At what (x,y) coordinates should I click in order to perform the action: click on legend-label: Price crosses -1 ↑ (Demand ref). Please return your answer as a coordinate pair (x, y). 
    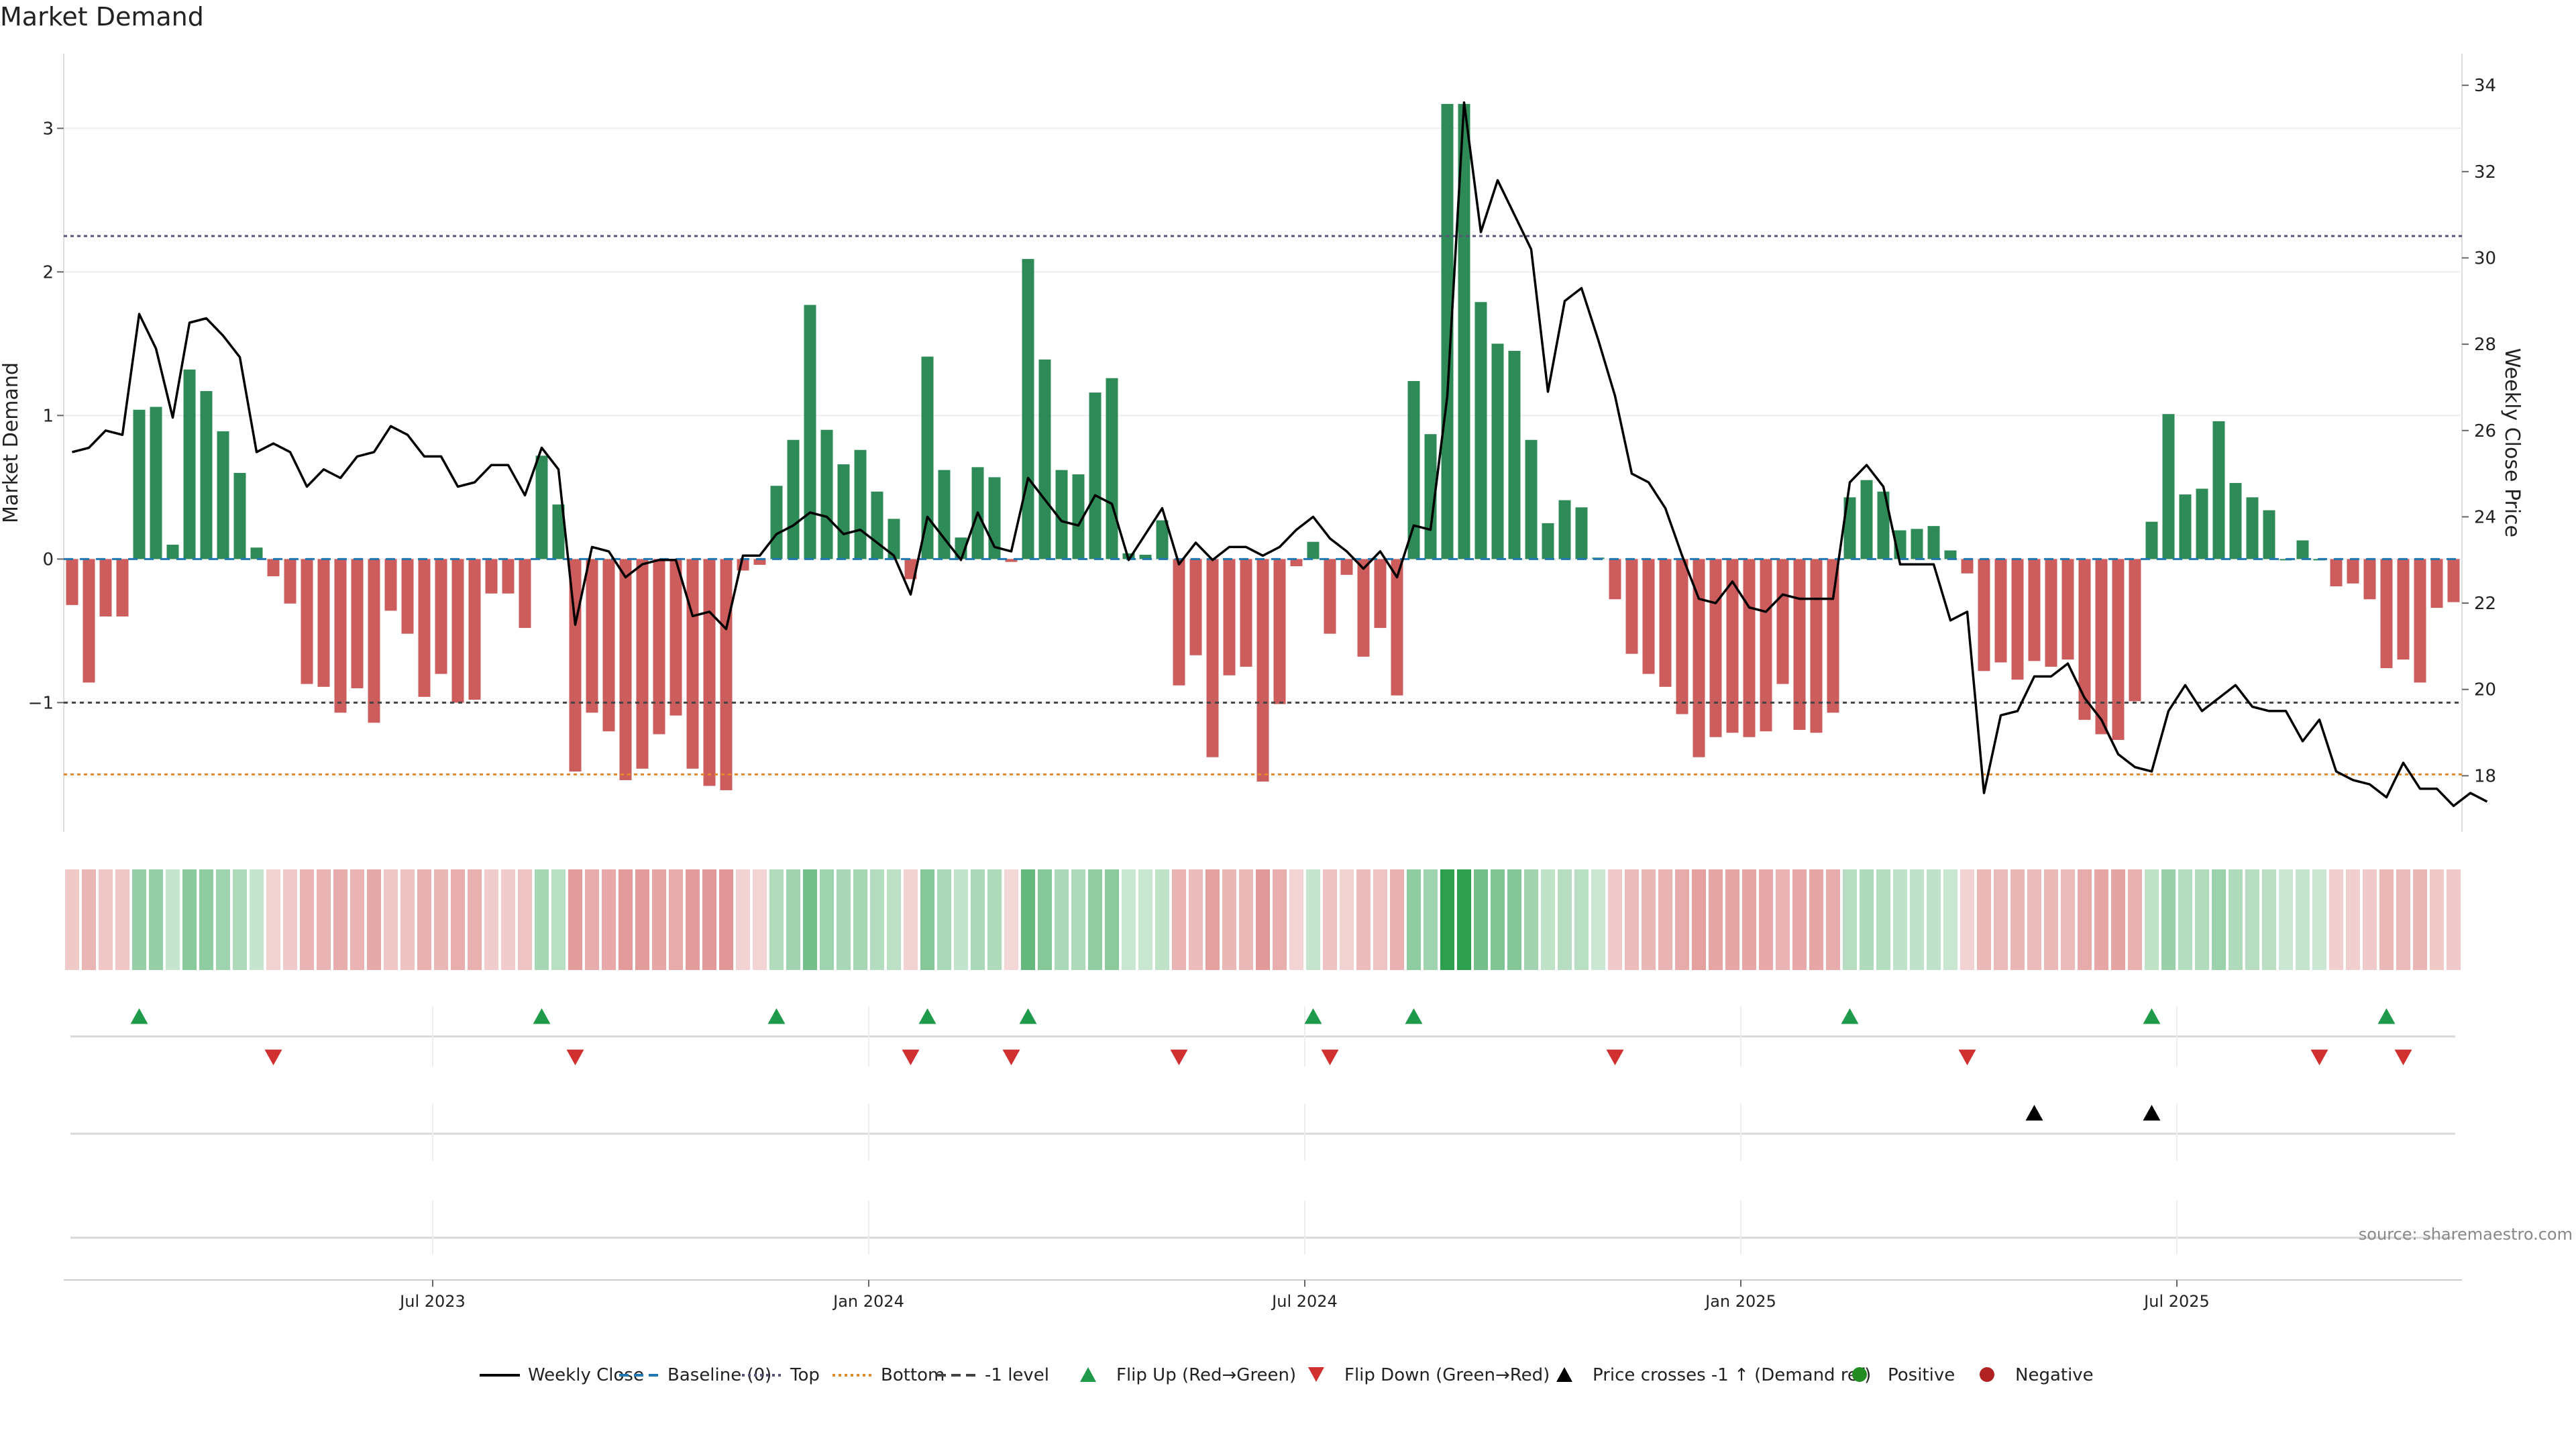
    Looking at the image, I should click on (1732, 1375).